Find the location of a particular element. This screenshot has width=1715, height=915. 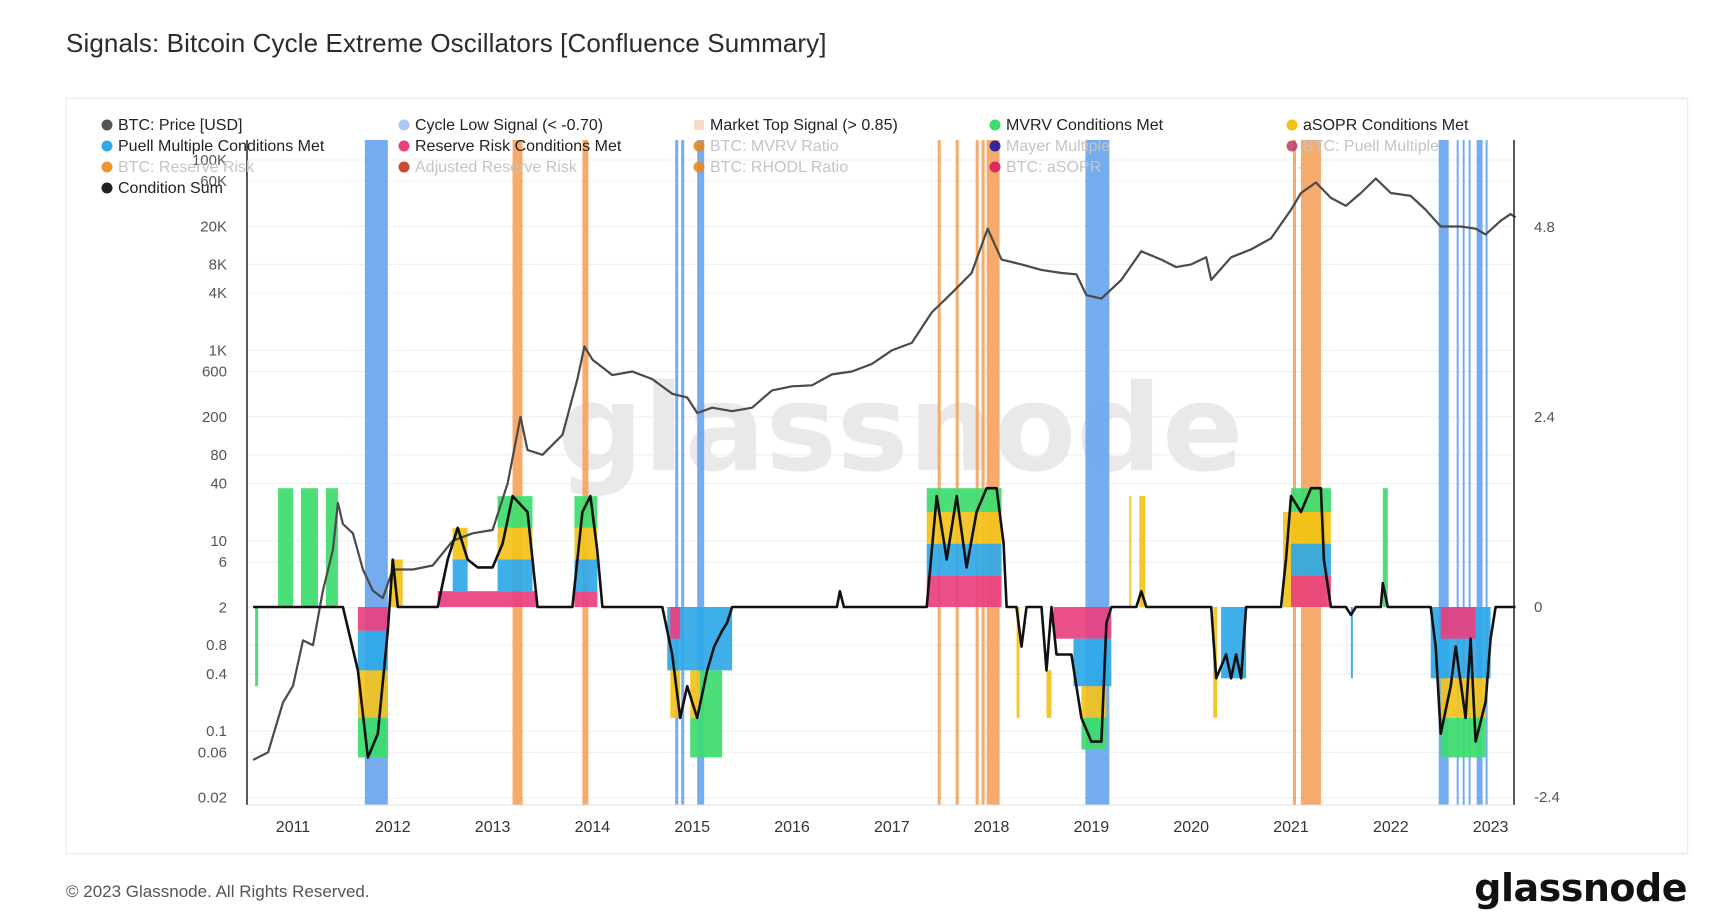

y-left-tick-label: 100K is located at coordinates (209, 160).